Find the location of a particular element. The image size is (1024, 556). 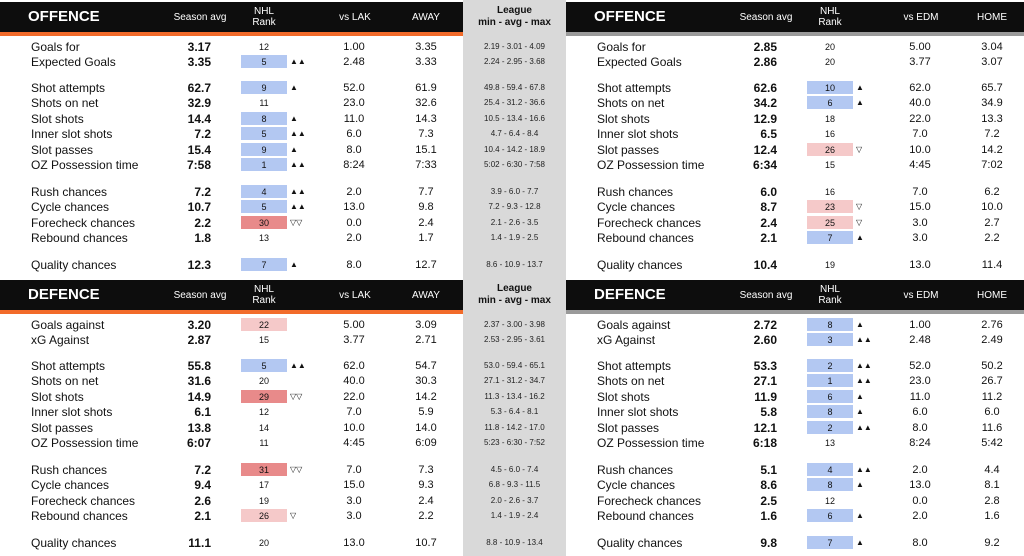

location-value: 54.7 is located at coordinates (426, 365).